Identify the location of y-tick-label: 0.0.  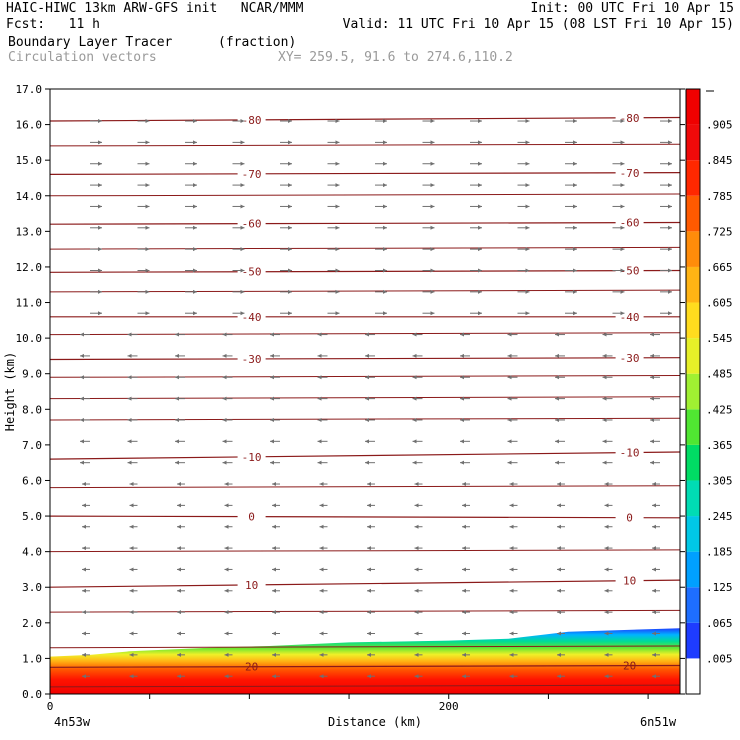
(32, 694).